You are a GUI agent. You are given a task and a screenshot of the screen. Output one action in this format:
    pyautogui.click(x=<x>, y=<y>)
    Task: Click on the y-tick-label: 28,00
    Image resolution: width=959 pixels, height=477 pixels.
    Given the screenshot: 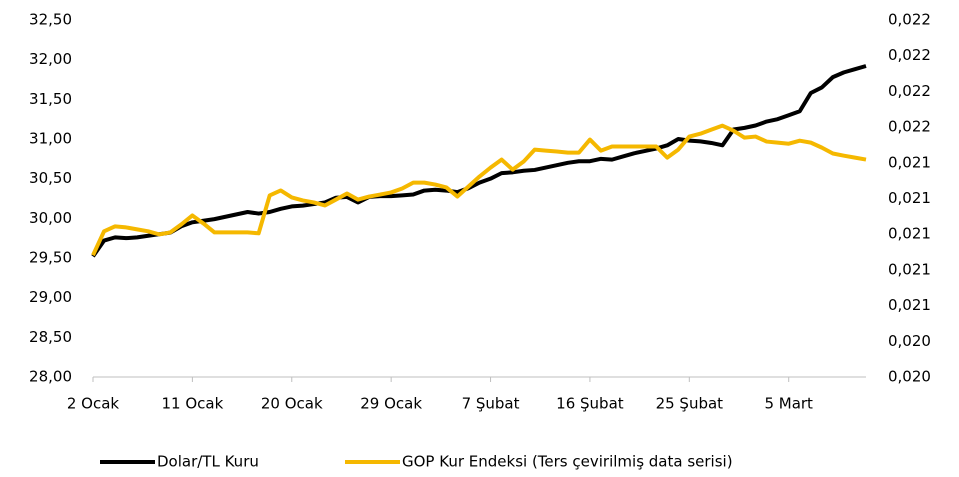 What is the action you would take?
    pyautogui.click(x=50, y=377)
    